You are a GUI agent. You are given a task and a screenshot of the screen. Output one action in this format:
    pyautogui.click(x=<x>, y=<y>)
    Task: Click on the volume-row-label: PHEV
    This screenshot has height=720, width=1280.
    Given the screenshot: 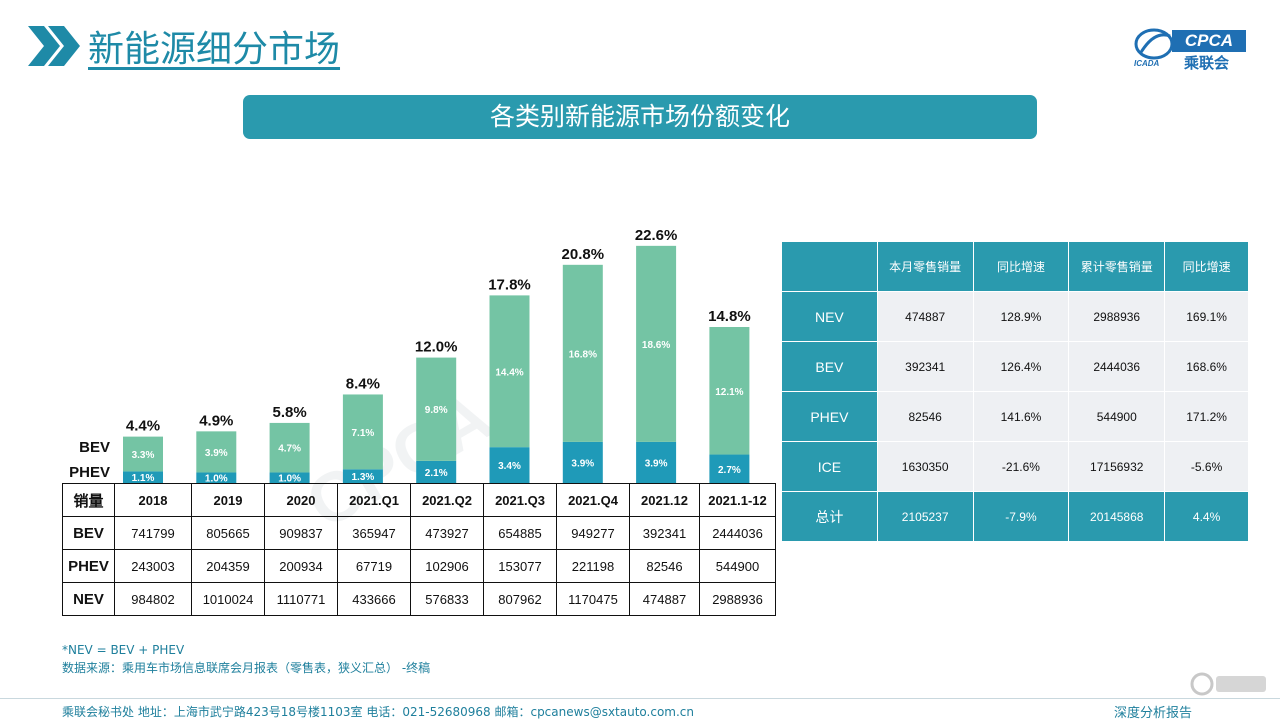 What is the action you would take?
    pyautogui.click(x=88, y=566)
    